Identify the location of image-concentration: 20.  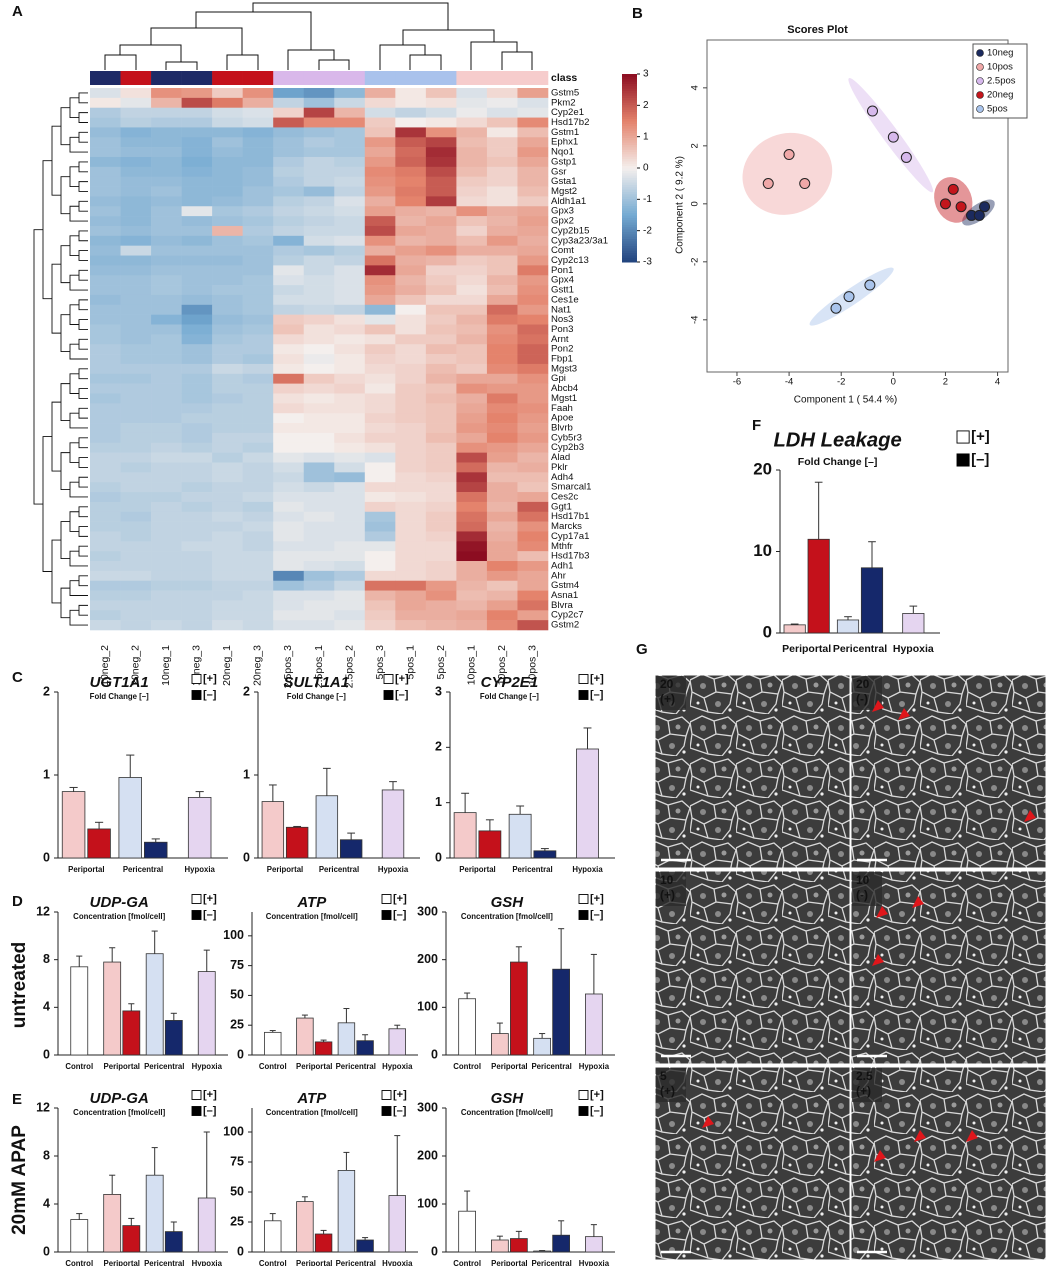
(863, 684).